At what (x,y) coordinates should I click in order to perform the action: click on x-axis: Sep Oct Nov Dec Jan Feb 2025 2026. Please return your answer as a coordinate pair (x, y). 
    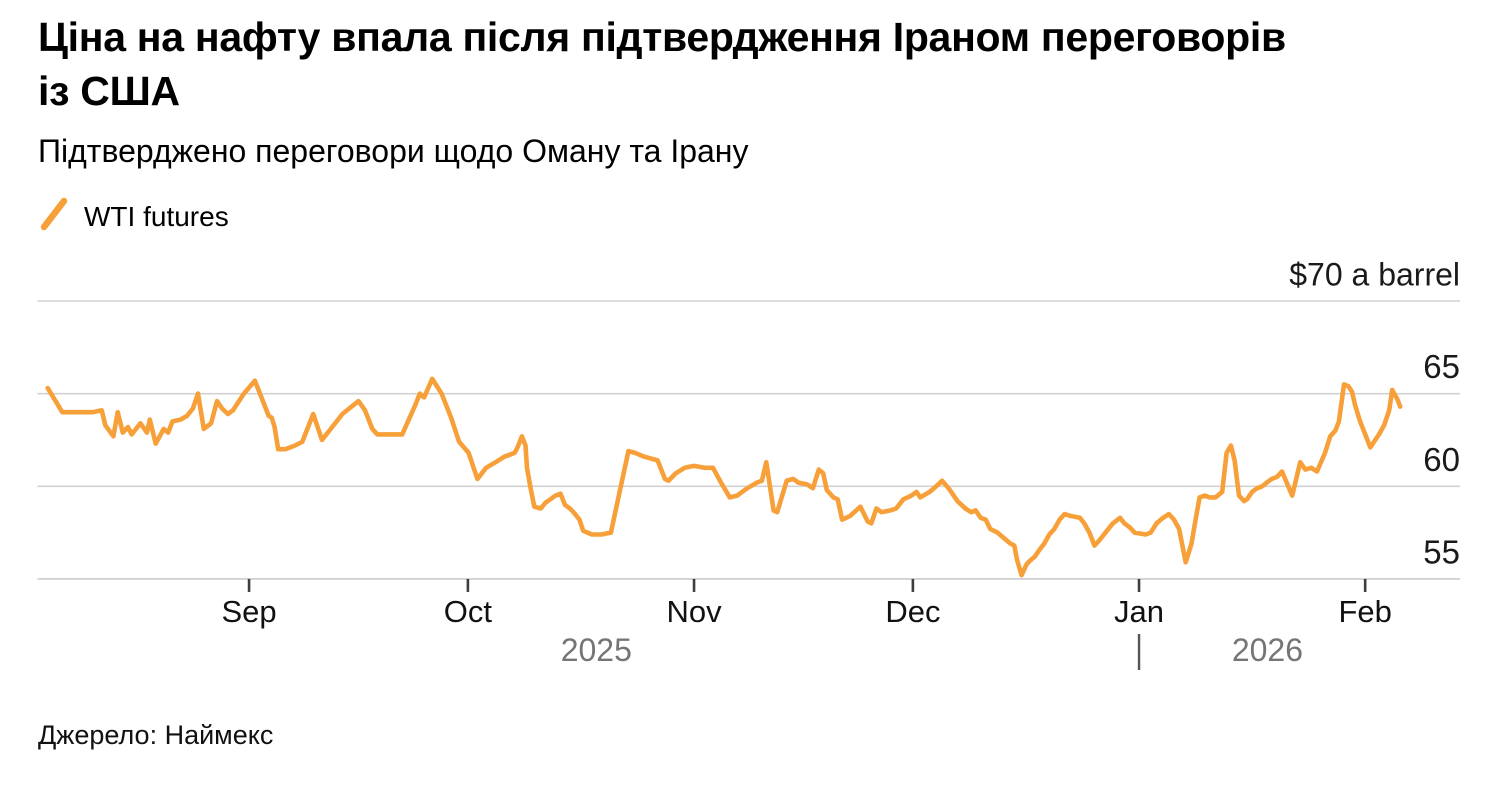
    Looking at the image, I should click on (806, 624).